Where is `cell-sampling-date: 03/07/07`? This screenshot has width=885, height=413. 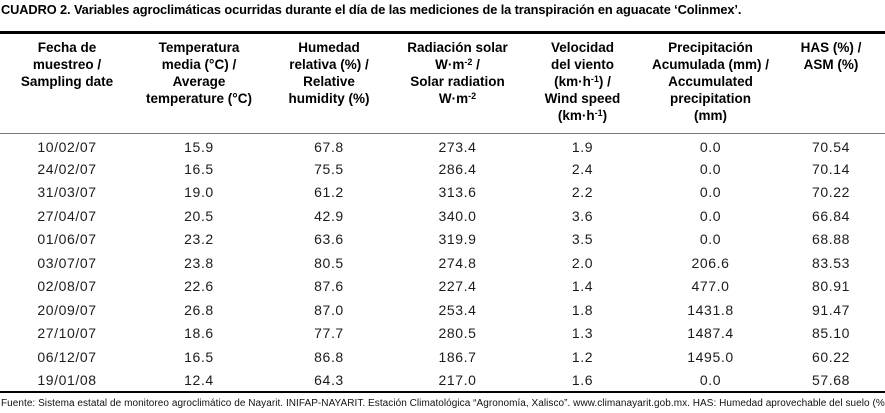 cell-sampling-date: 03/07/07 is located at coordinates (67, 262).